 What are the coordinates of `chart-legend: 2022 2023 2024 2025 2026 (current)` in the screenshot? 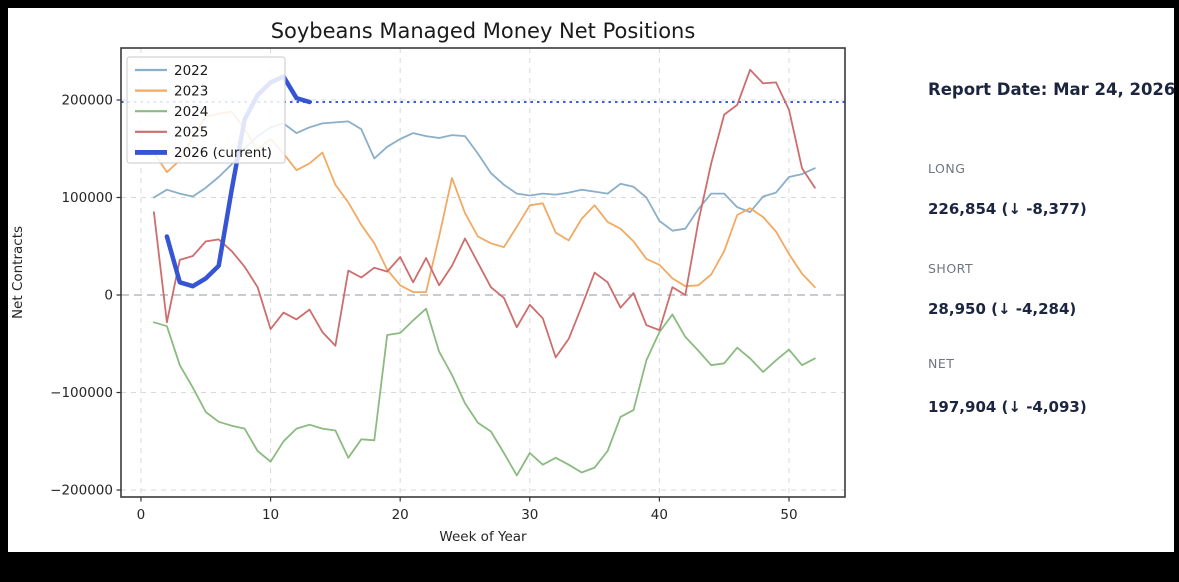 It's located at (206, 110).